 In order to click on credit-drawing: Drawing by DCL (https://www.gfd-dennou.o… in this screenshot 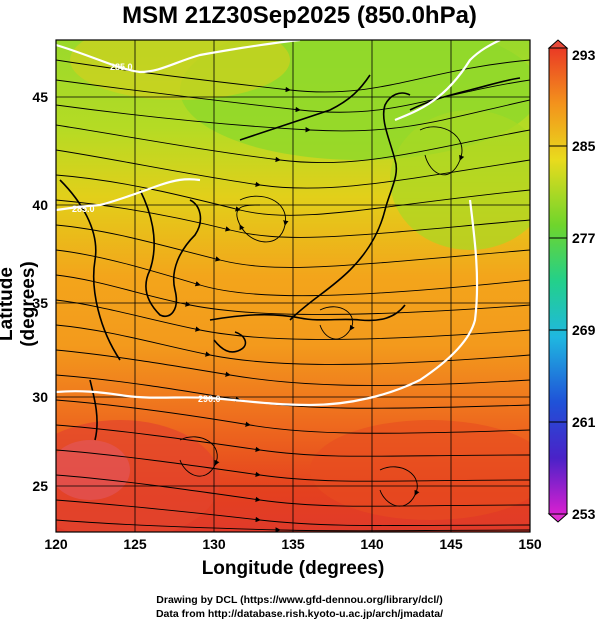, I will do `click(299, 600)`.